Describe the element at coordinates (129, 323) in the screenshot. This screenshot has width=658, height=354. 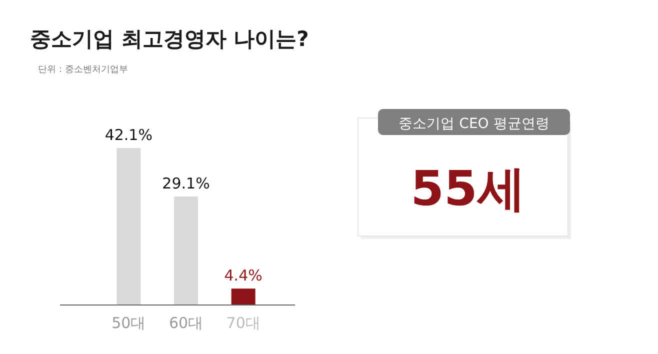
I see `category-label: 50대` at that location.